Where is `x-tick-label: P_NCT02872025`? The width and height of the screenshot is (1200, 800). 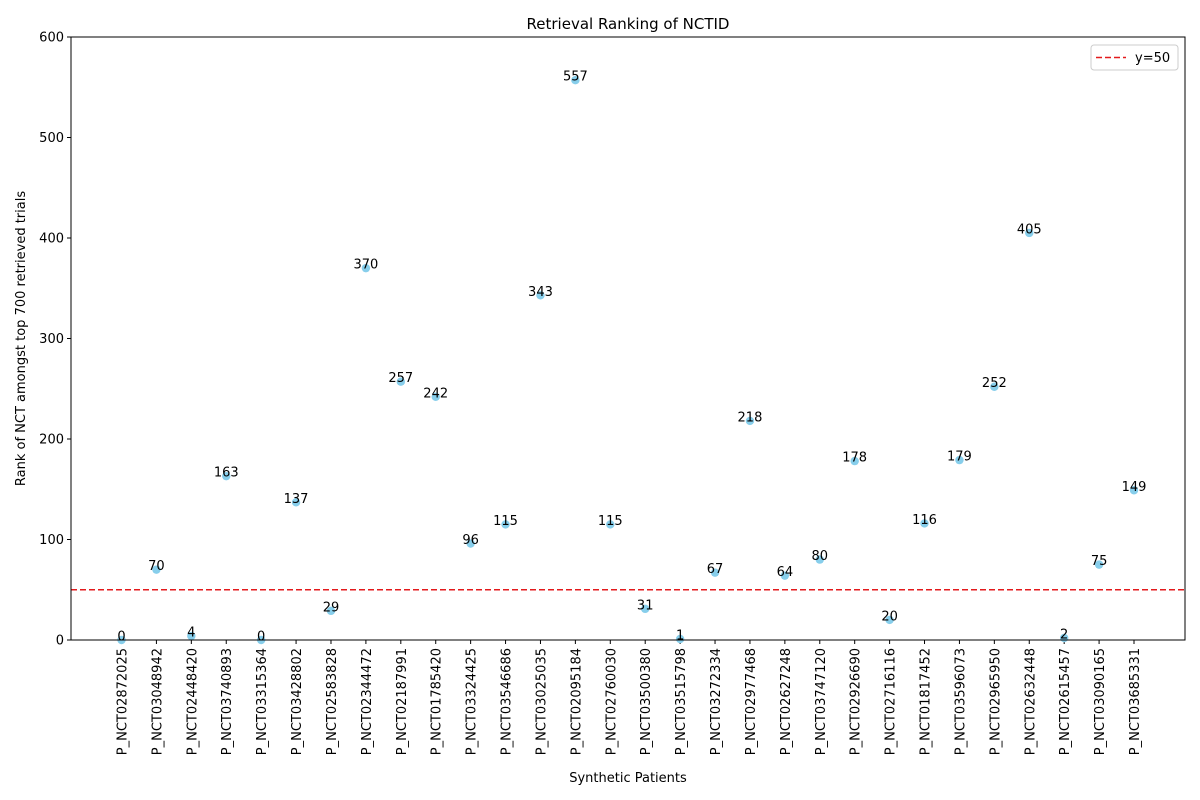
x-tick-label: P_NCT02872025 is located at coordinates (123, 701).